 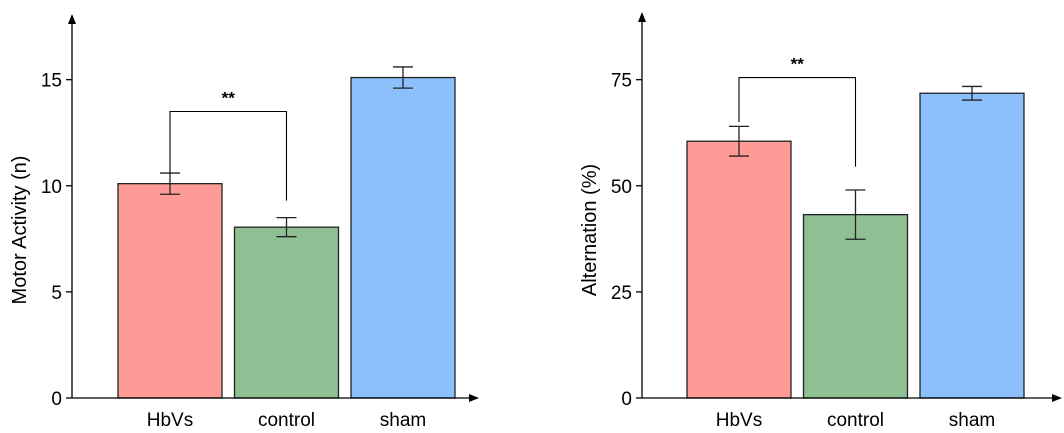 What do you see at coordinates (739, 141) in the screenshot?
I see `error-bar-hbvs` at bounding box center [739, 141].